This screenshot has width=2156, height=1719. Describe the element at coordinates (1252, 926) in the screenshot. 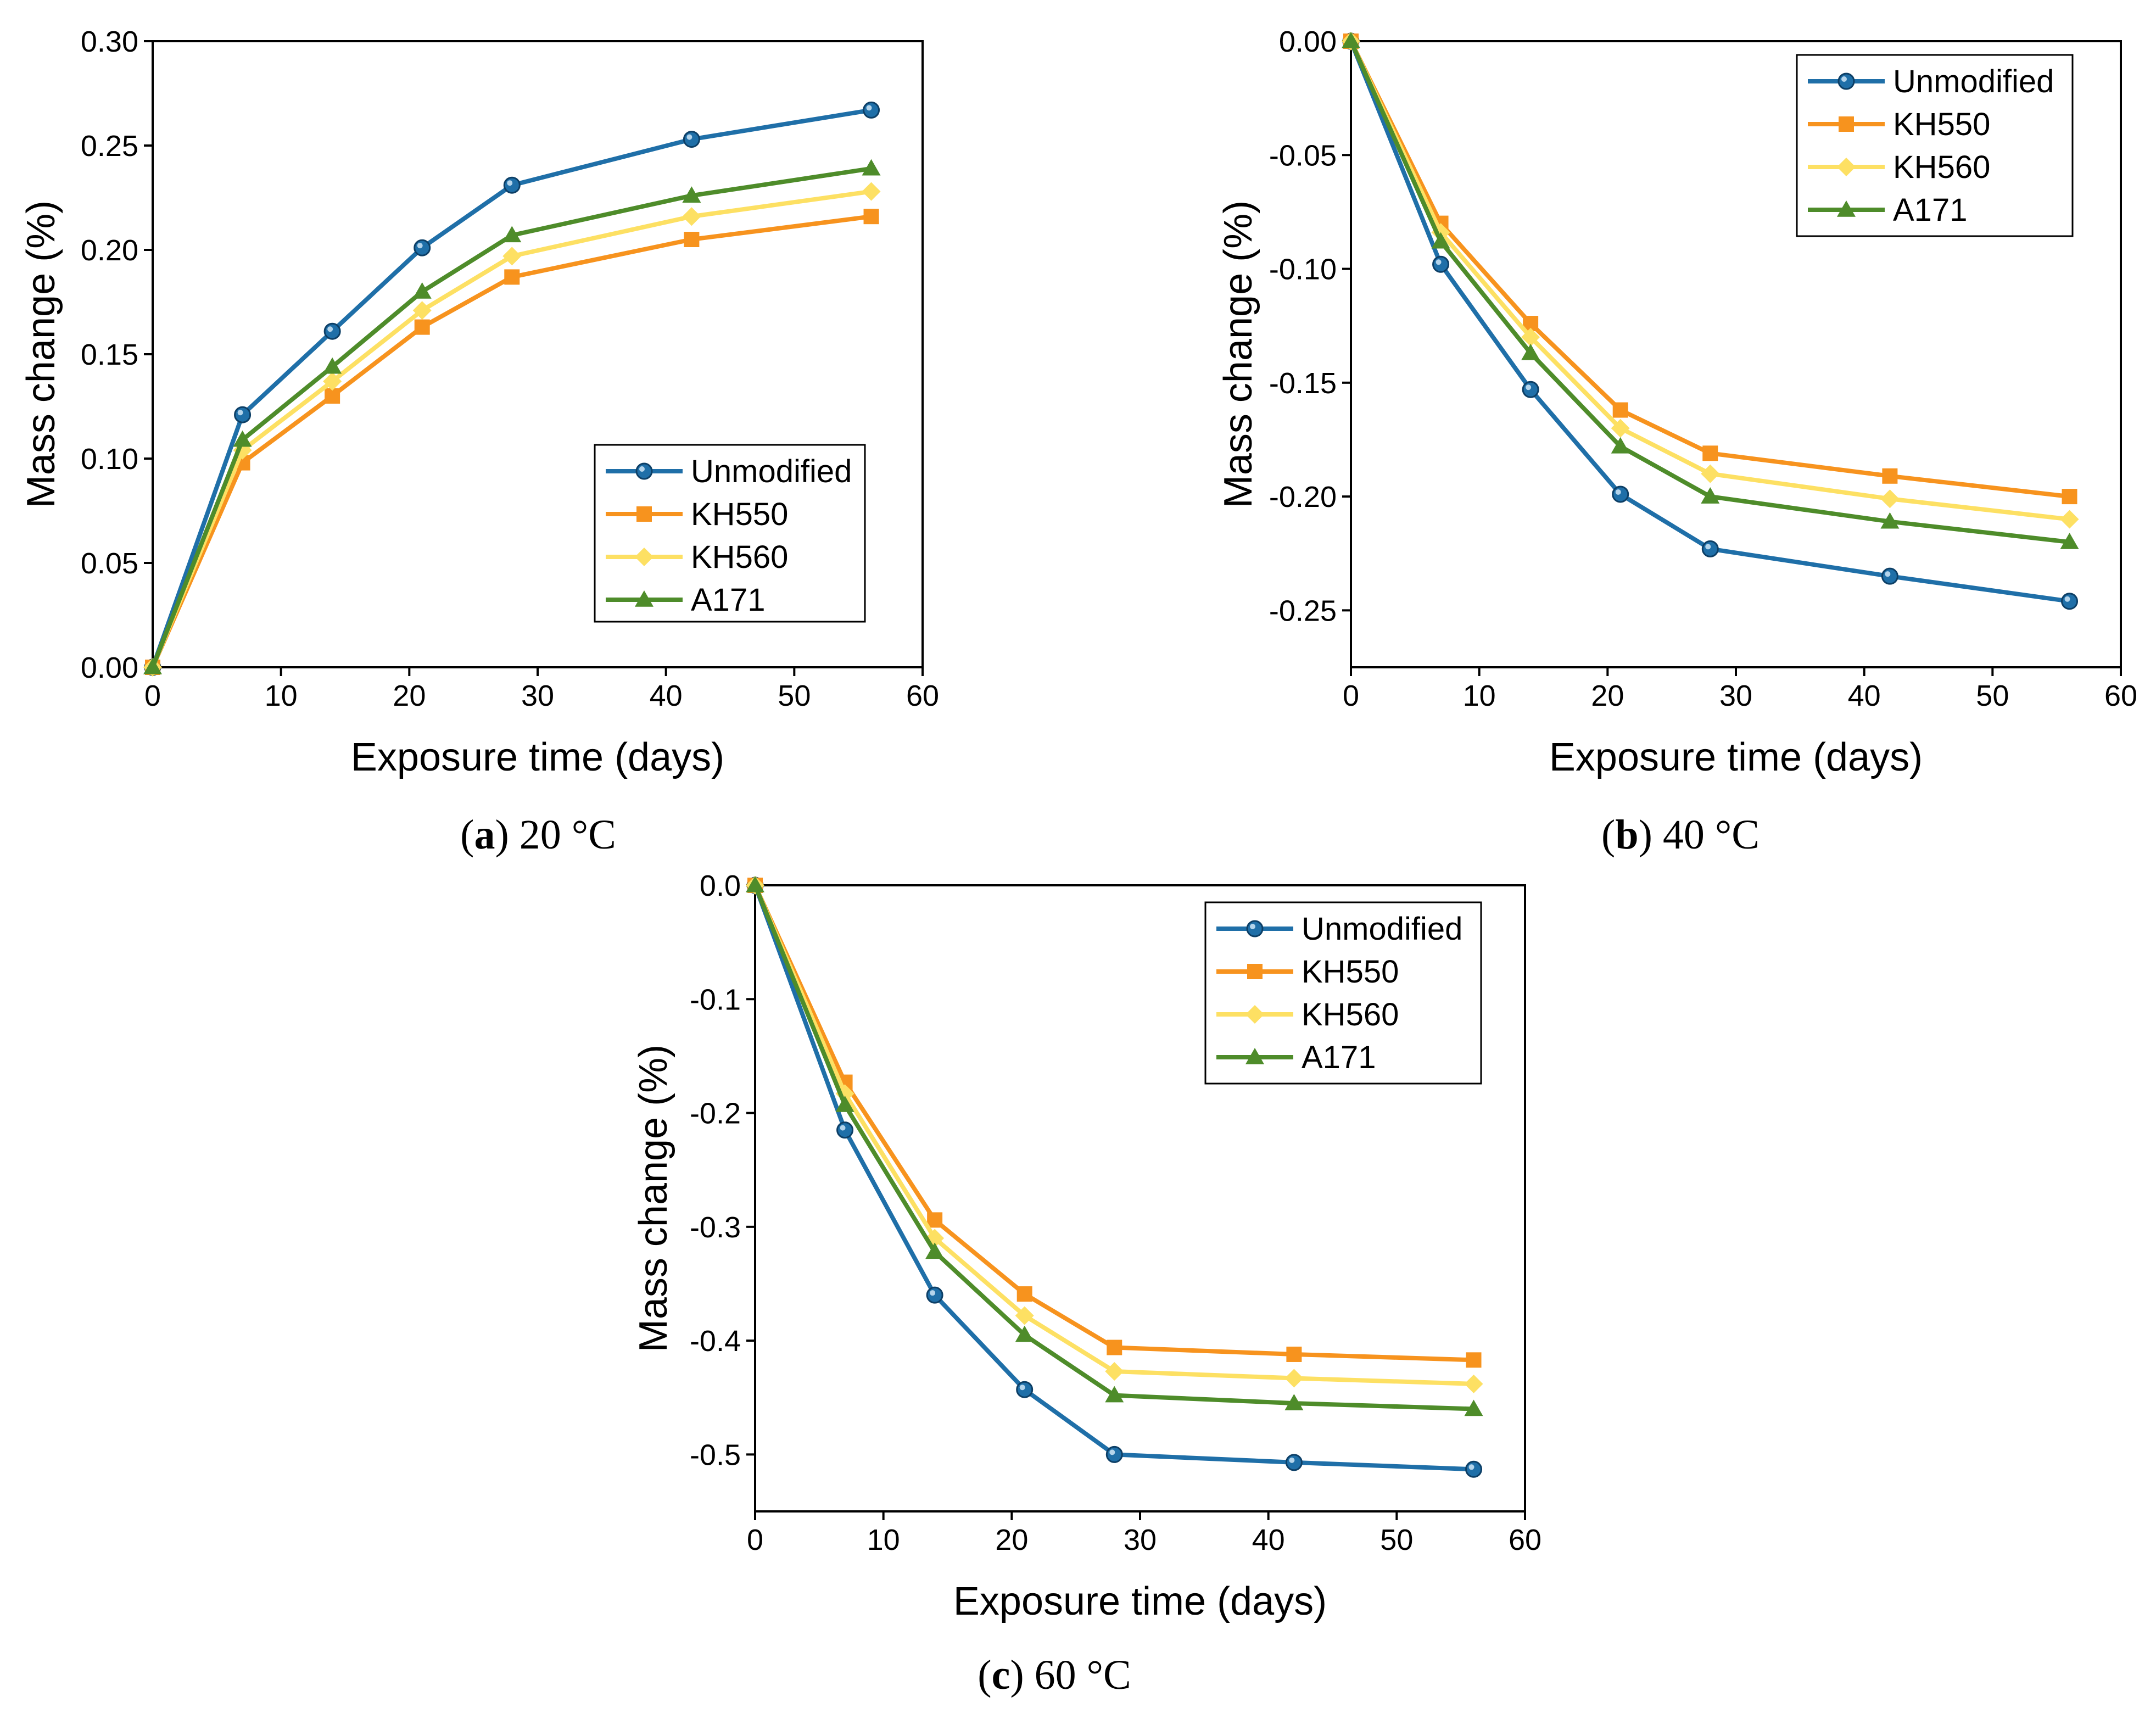

I see `legend-marker-unmodified-highlight` at that location.